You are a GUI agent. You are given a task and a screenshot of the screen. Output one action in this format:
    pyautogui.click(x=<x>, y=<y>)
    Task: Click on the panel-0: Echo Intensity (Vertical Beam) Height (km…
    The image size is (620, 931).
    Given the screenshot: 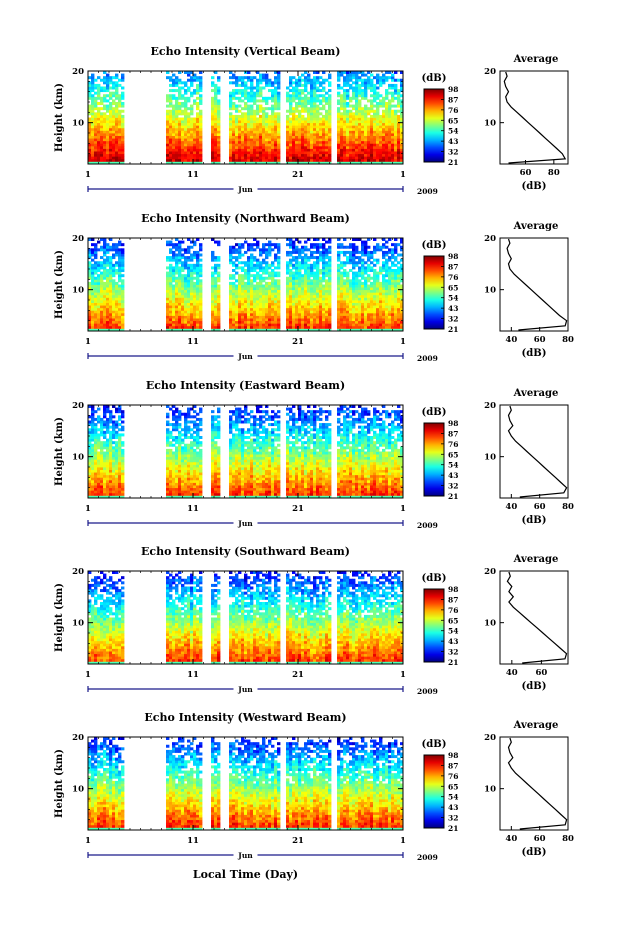 What is the action you would take?
    pyautogui.click(x=311, y=120)
    